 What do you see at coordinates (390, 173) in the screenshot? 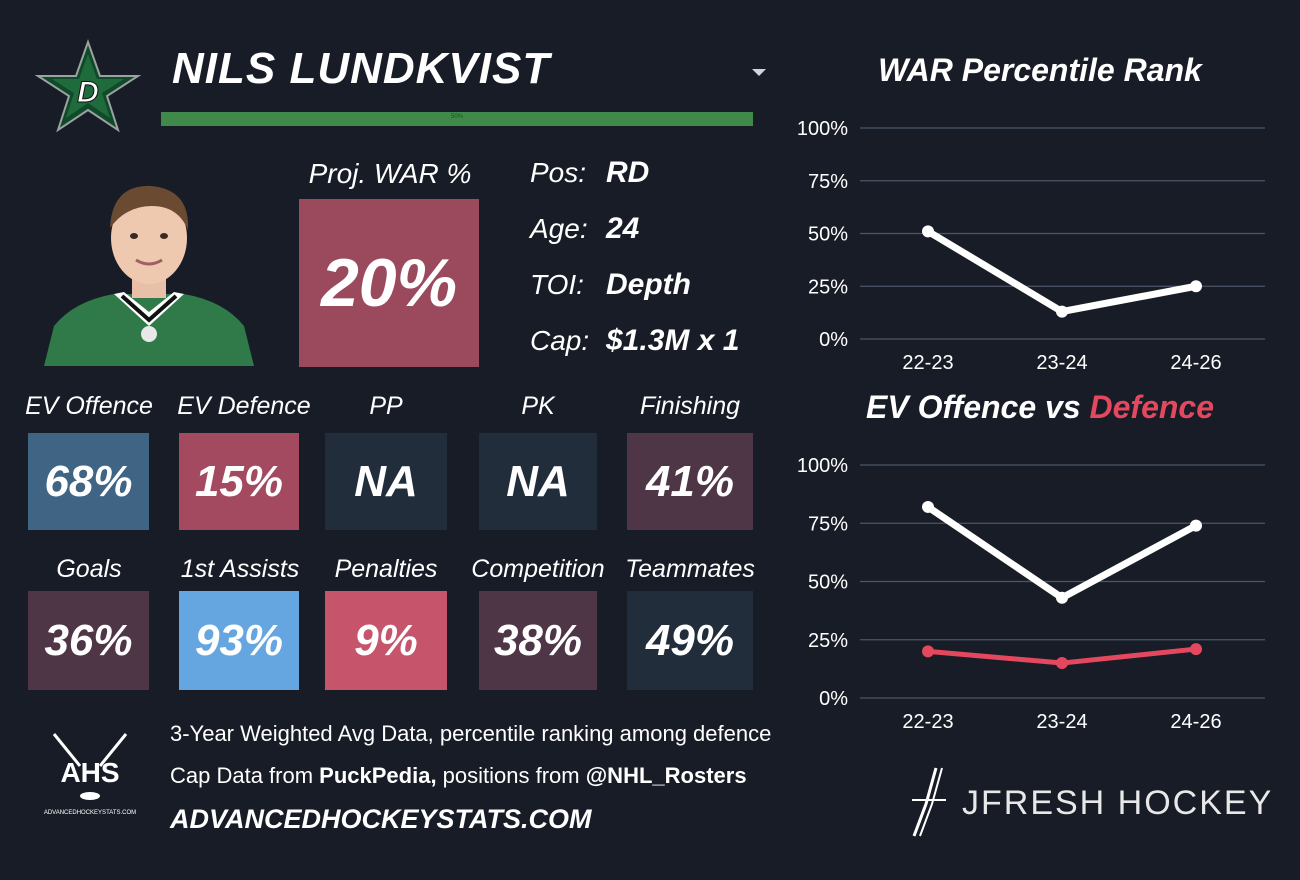
I see `proj-war-label: Proj. WAR %` at bounding box center [390, 173].